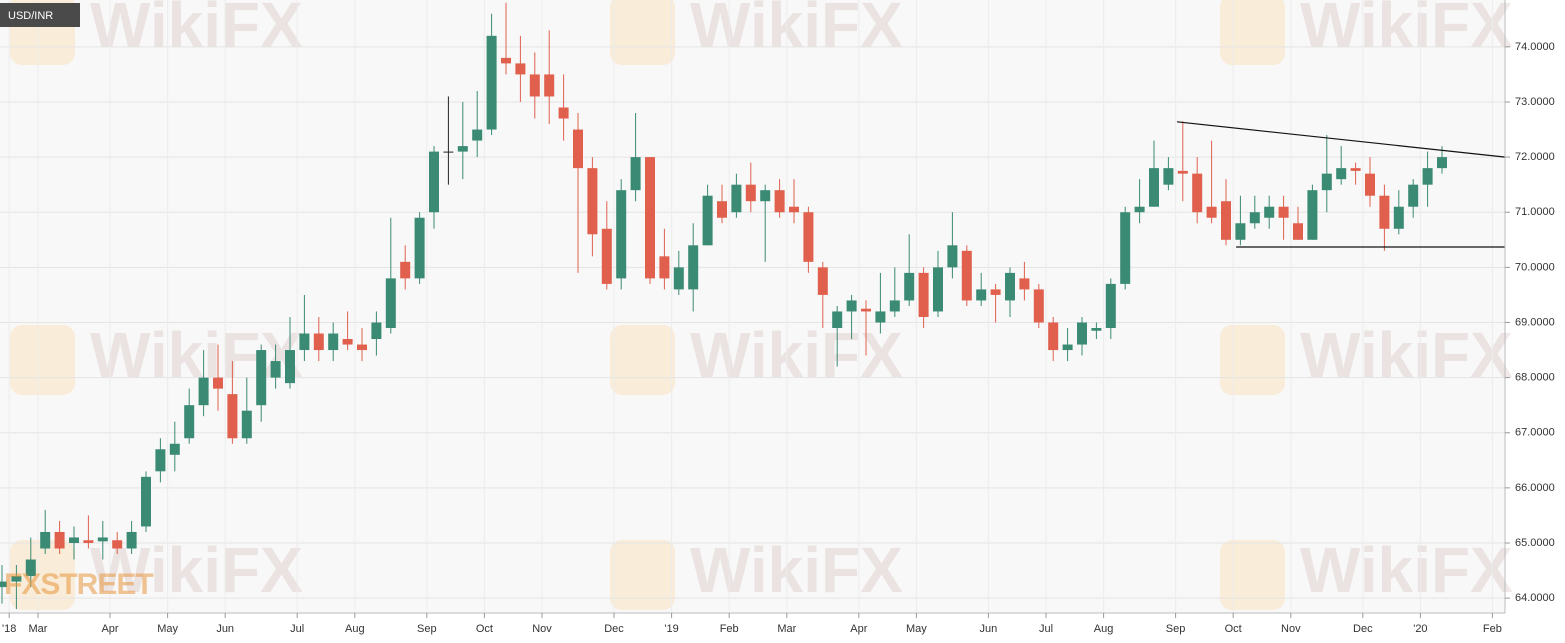  What do you see at coordinates (1420, 629) in the screenshot?
I see `x-tick-label: '20` at bounding box center [1420, 629].